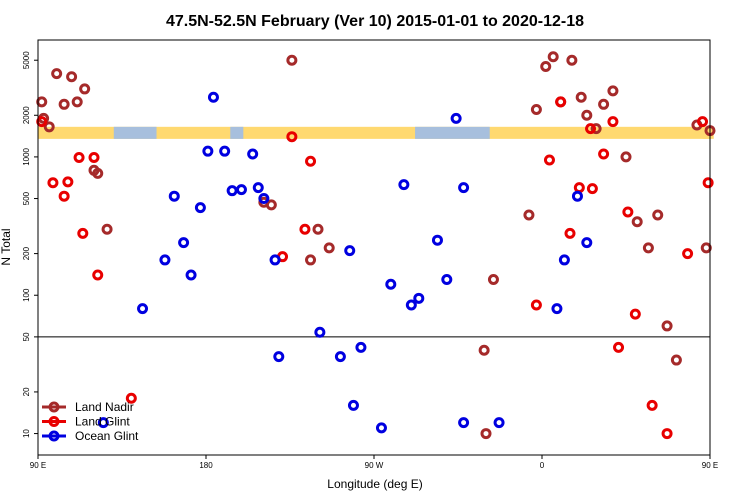  What do you see at coordinates (86, 422) in the screenshot?
I see `legend-entry: Land Glint` at bounding box center [86, 422].